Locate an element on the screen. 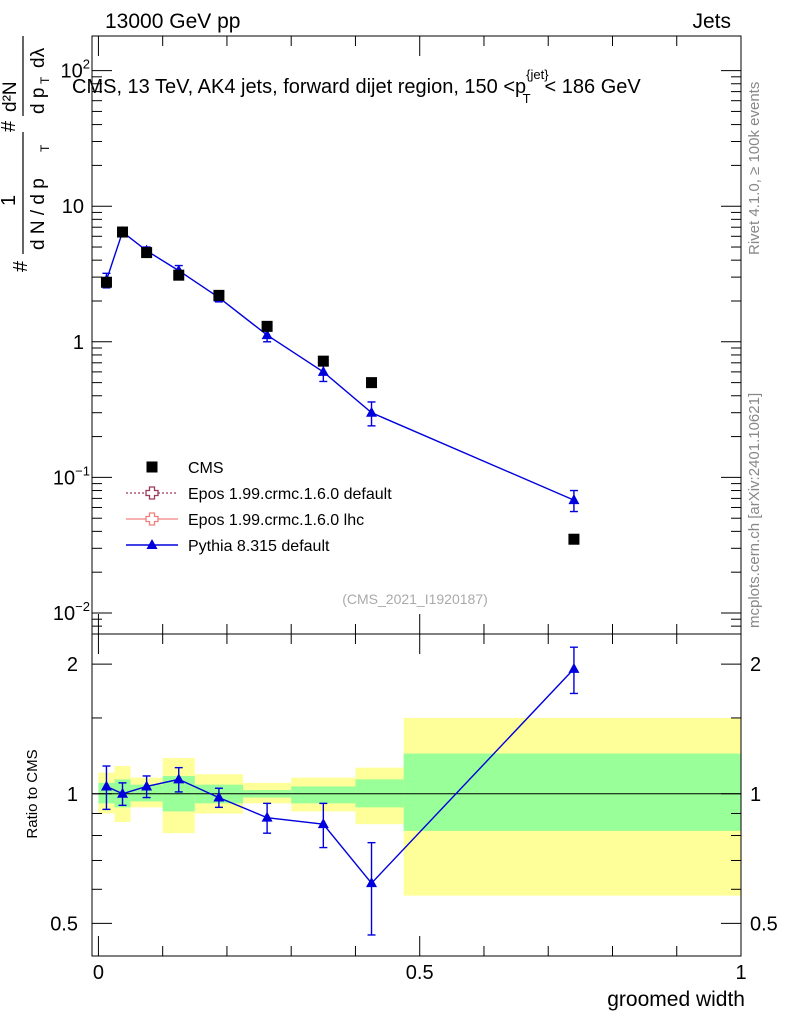 The width and height of the screenshot is (786, 1024). header-left: 13000 GeV pp is located at coordinates (172, 21).